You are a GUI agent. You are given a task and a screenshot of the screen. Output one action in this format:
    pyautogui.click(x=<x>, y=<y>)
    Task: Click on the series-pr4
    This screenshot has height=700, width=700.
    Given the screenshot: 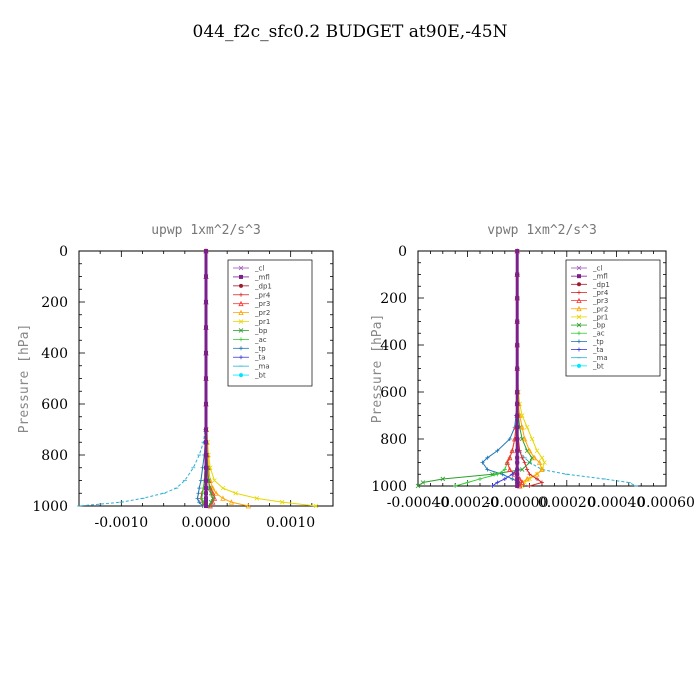 What is the action you would take?
    pyautogui.click(x=529, y=368)
    